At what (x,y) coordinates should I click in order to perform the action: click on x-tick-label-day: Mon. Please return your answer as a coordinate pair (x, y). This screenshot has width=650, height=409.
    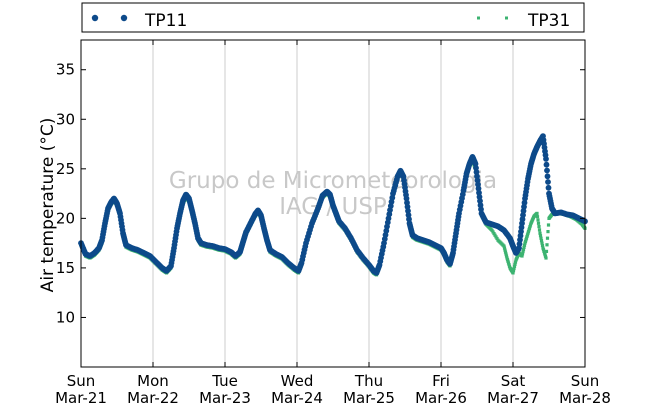
    Looking at the image, I should click on (153, 381).